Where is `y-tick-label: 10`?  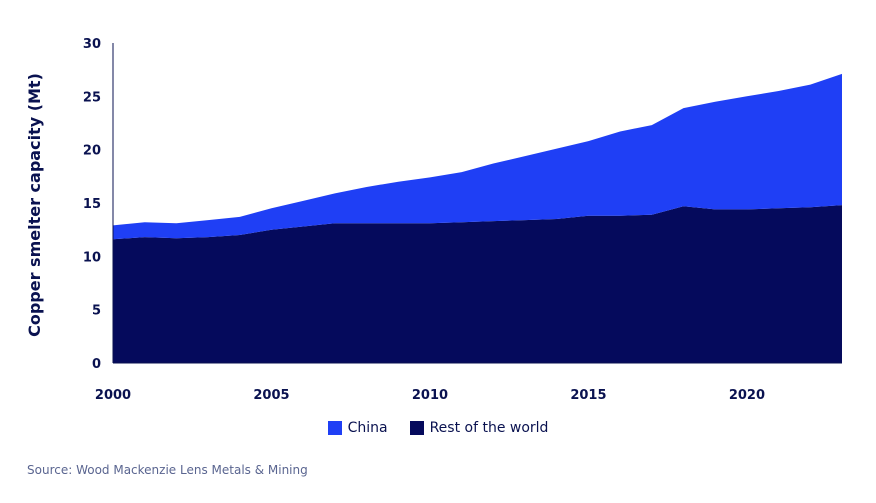 y-tick-label: 10 is located at coordinates (92, 257).